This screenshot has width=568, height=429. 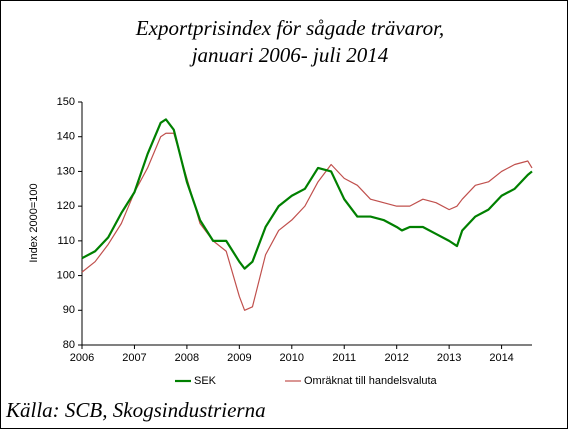 I want to click on x-tick-label: 2007, so click(x=134, y=358).